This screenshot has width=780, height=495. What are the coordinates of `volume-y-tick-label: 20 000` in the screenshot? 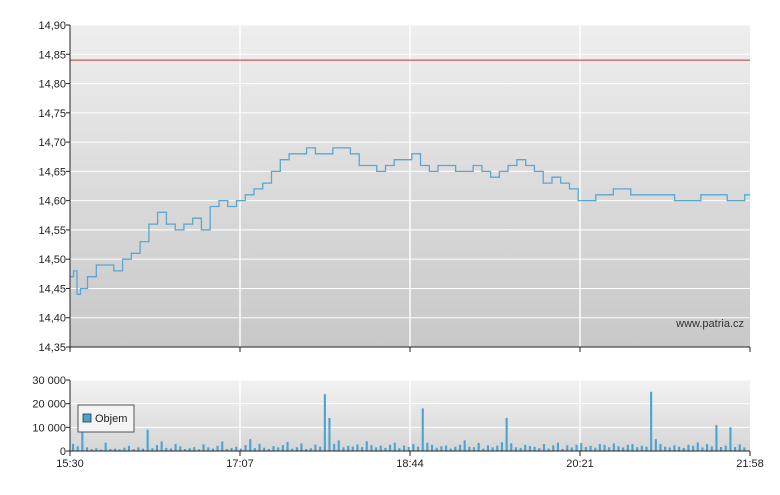 It's located at (49, 405).